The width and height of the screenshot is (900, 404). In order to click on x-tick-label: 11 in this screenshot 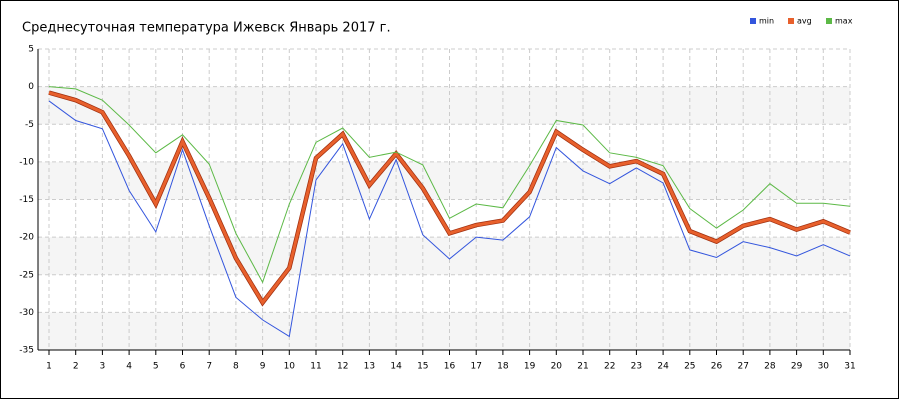, I will do `click(315, 367)`.